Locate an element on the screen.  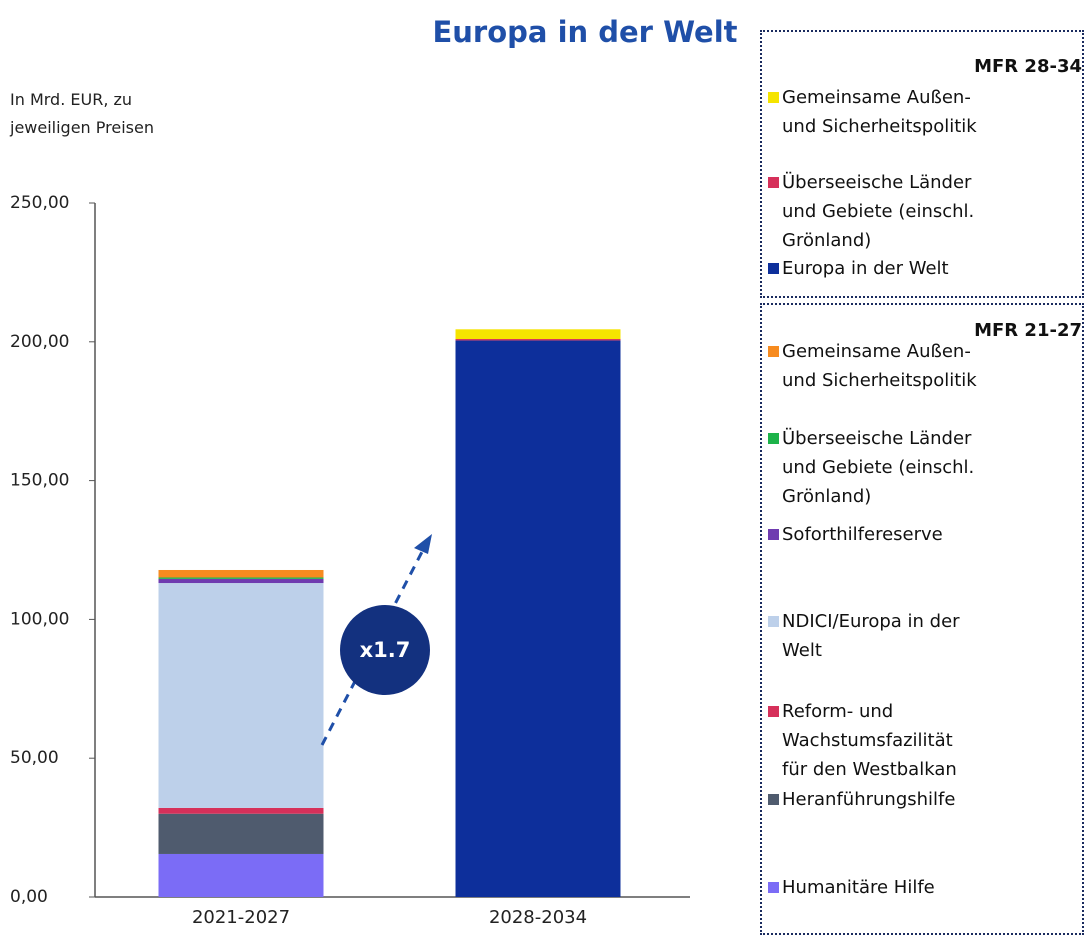
annotation: x1.7 is located at coordinates (385, 650).